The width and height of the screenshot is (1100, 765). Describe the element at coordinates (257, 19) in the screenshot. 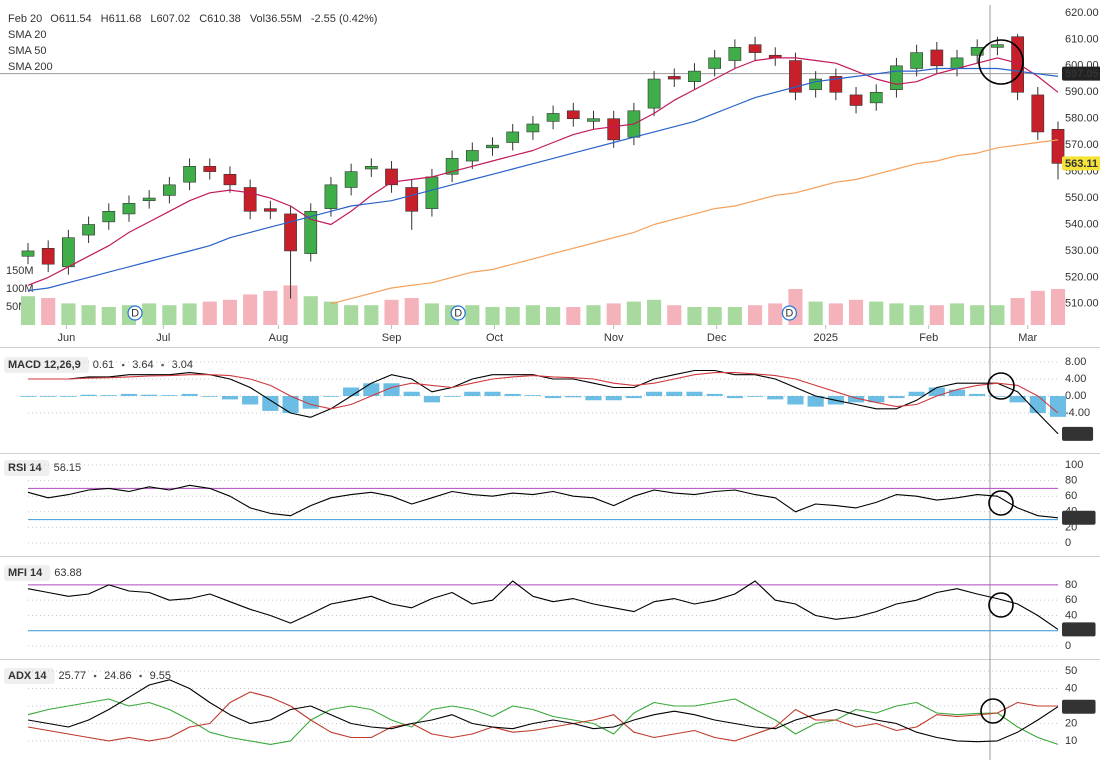

I see `header-field-label: Vol` at that location.